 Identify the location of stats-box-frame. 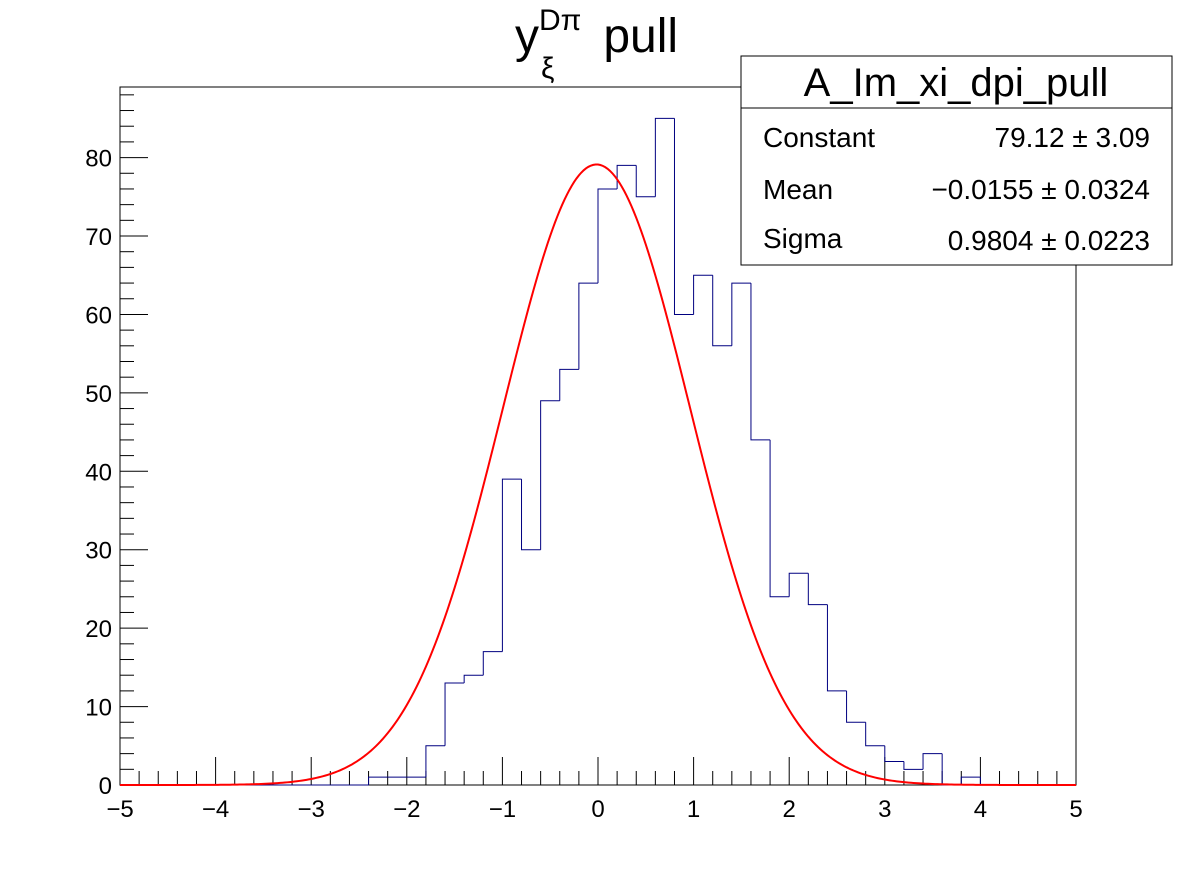
(956, 160).